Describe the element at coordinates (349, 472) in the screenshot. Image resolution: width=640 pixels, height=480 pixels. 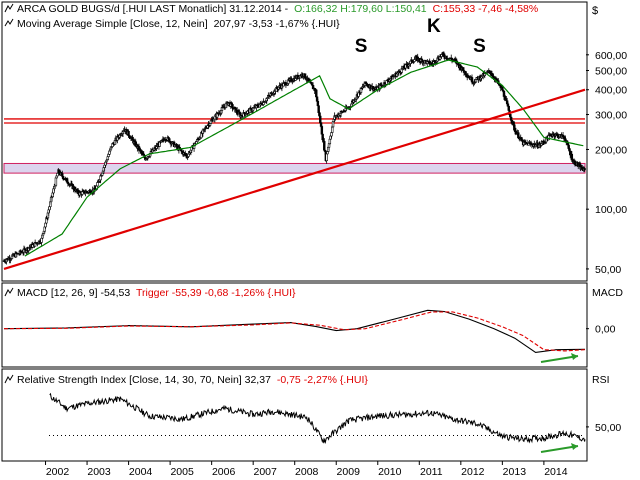
I see `year-tick-label: 2009` at that location.